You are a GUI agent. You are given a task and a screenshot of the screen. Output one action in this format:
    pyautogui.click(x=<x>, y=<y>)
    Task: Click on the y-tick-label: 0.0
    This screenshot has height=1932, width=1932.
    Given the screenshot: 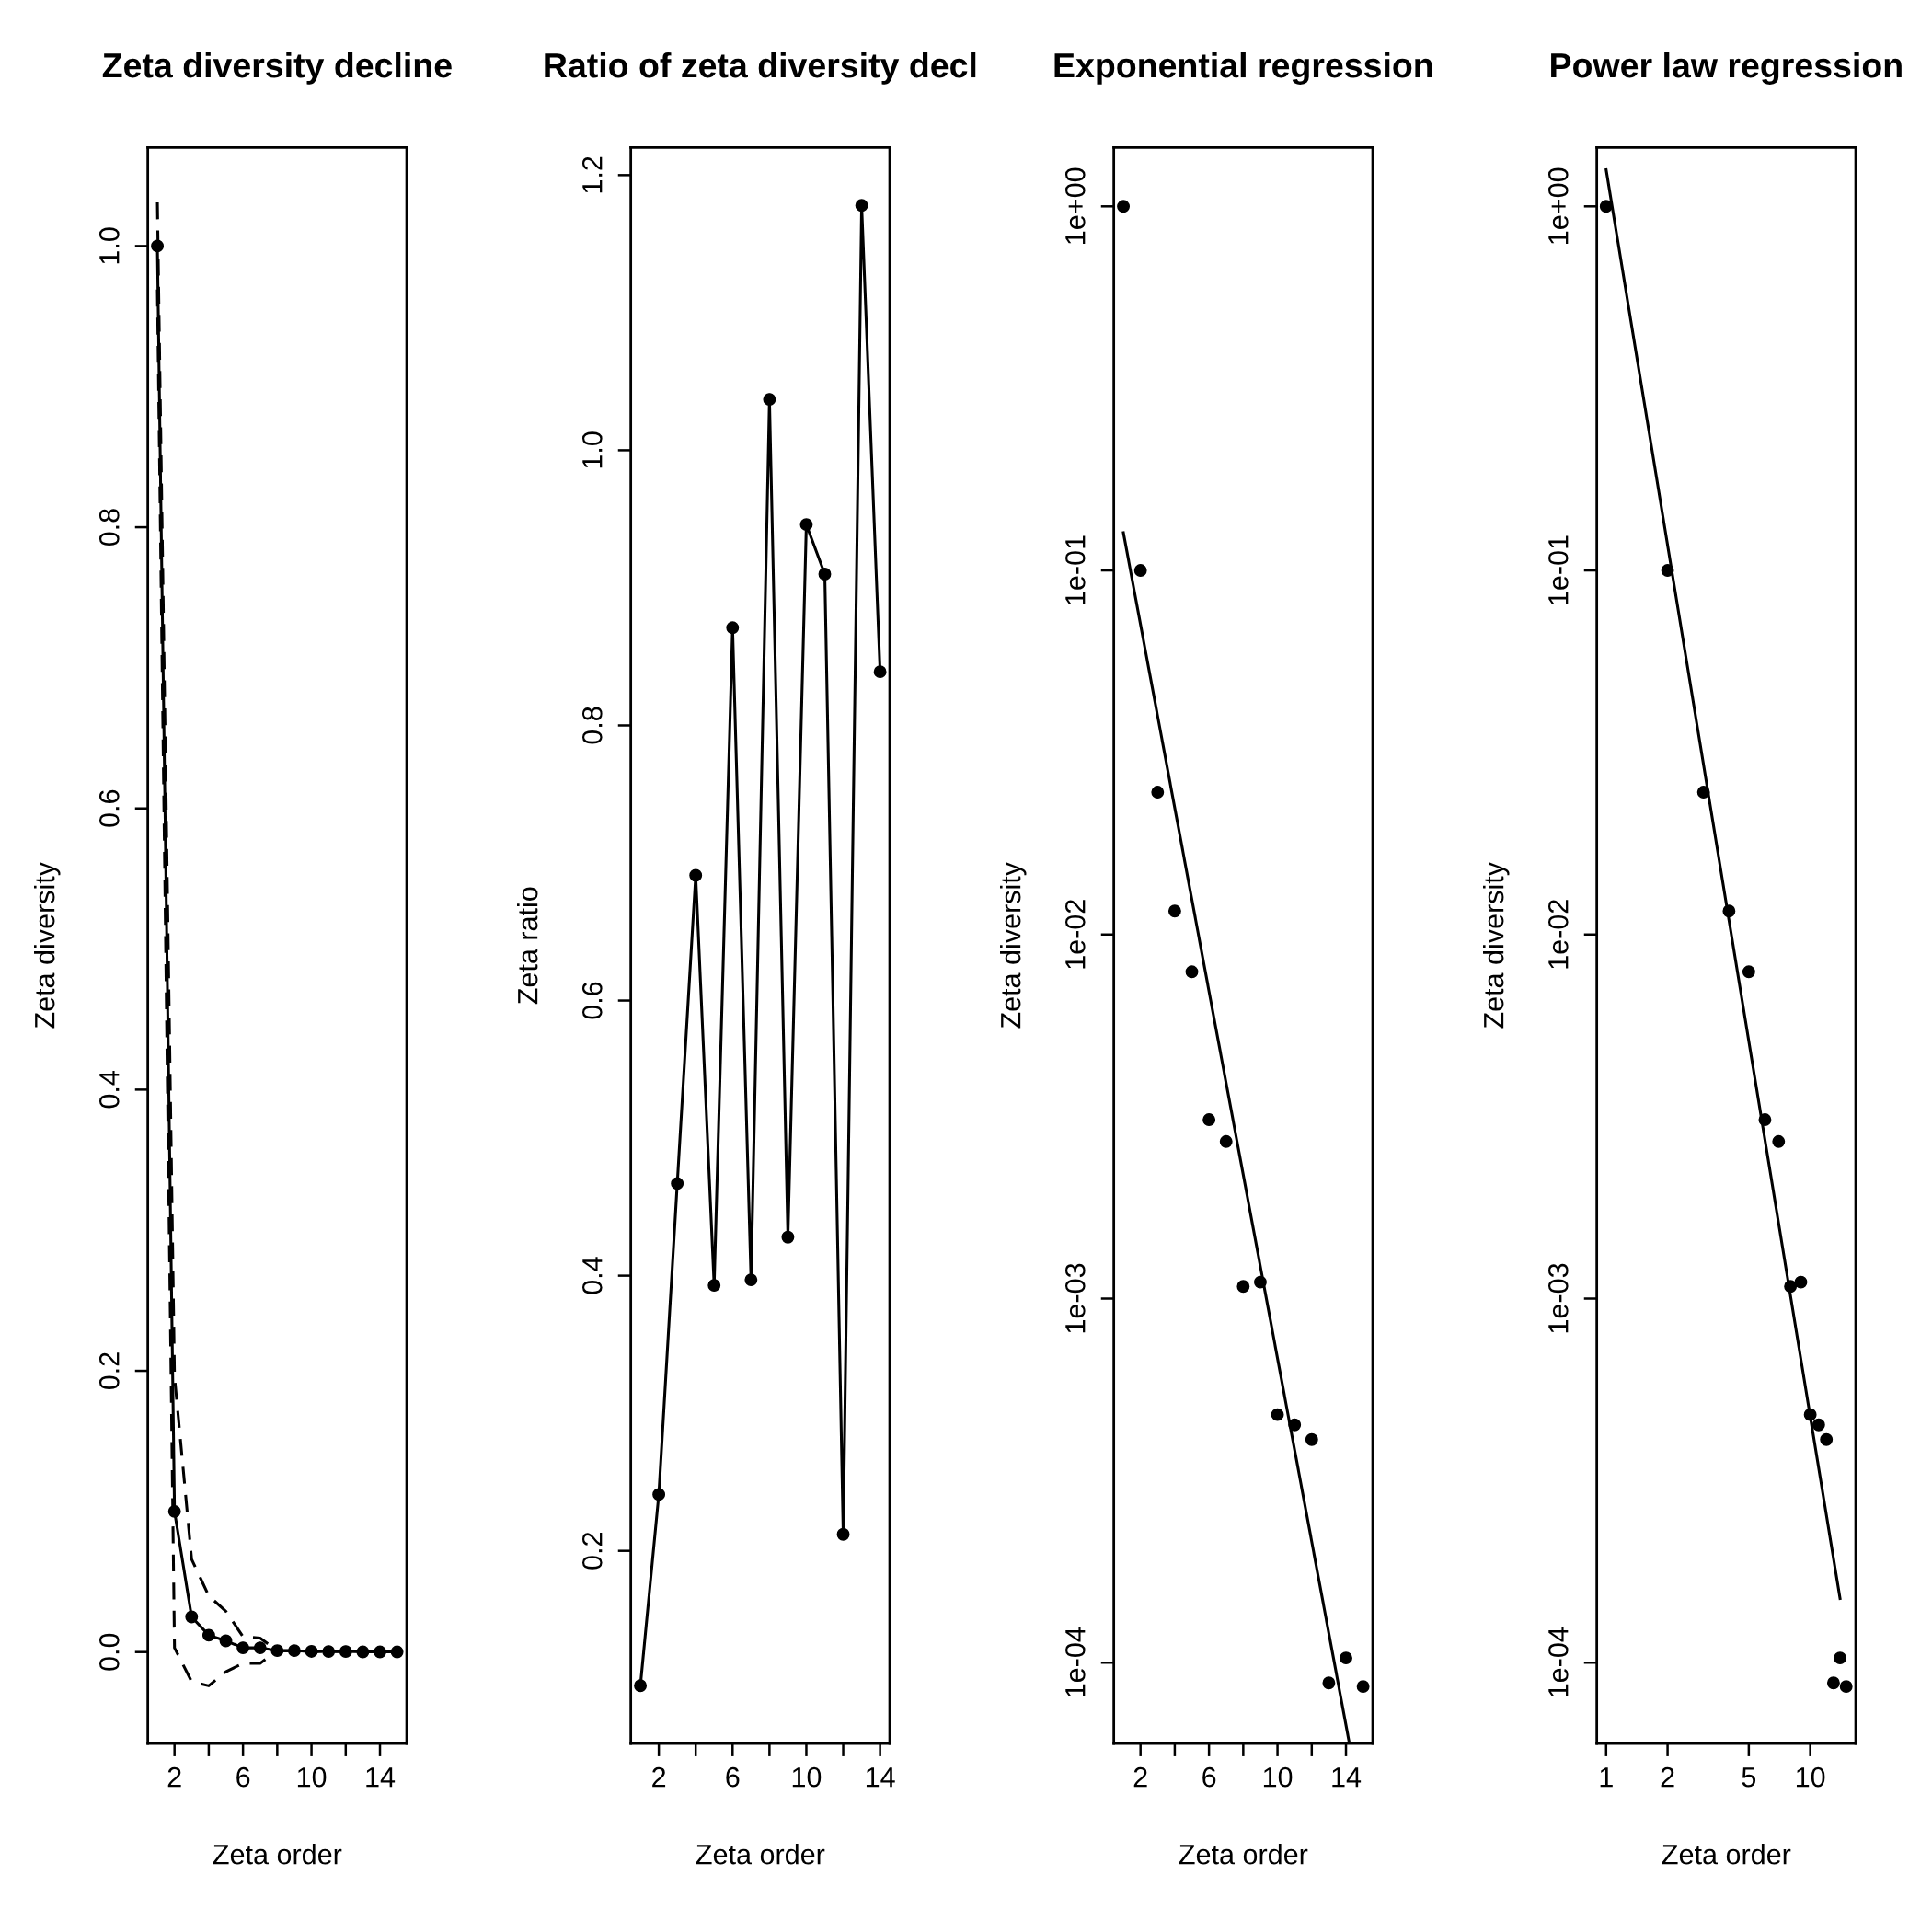 What is the action you would take?
    pyautogui.click(x=109, y=1652)
    